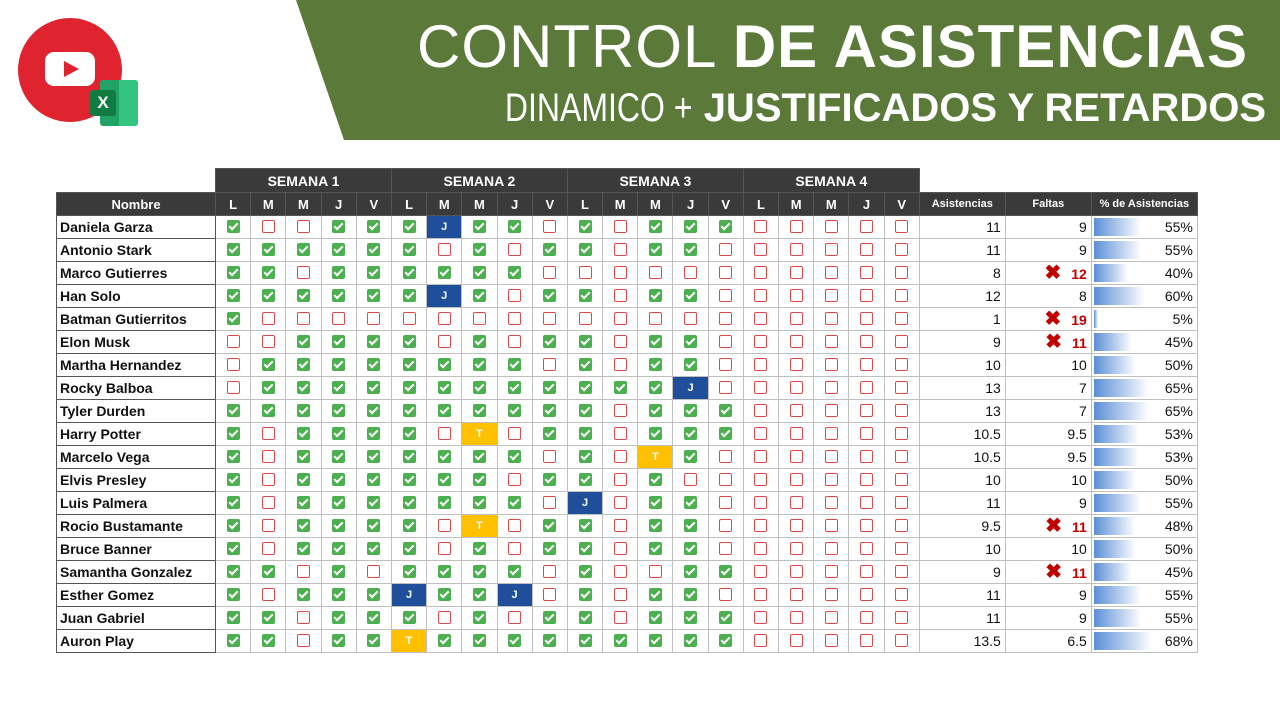 Image resolution: width=1280 pixels, height=720 pixels. Describe the element at coordinates (444, 227) in the screenshot. I see `justified-mark: J` at that location.